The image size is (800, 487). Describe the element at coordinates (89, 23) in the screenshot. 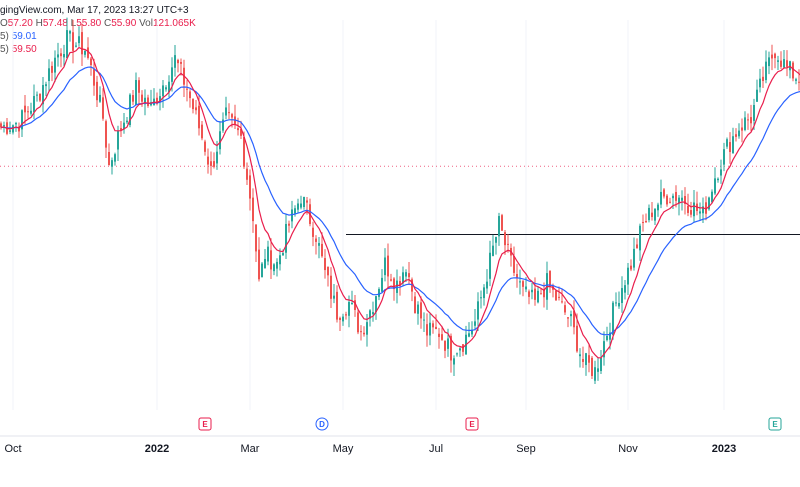

I see `low-value: 55.80` at that location.